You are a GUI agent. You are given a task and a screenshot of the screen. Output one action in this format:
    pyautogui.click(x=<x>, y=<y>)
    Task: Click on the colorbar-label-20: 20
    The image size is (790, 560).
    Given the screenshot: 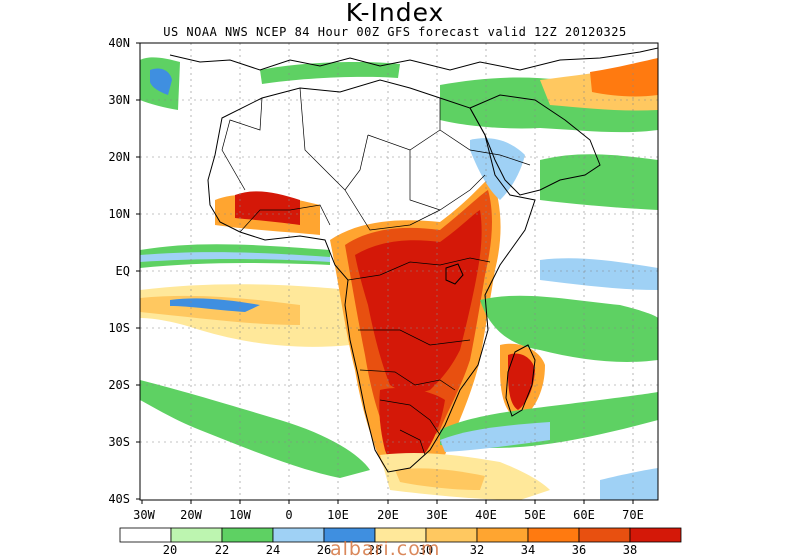 What is the action you would take?
    pyautogui.click(x=170, y=550)
    